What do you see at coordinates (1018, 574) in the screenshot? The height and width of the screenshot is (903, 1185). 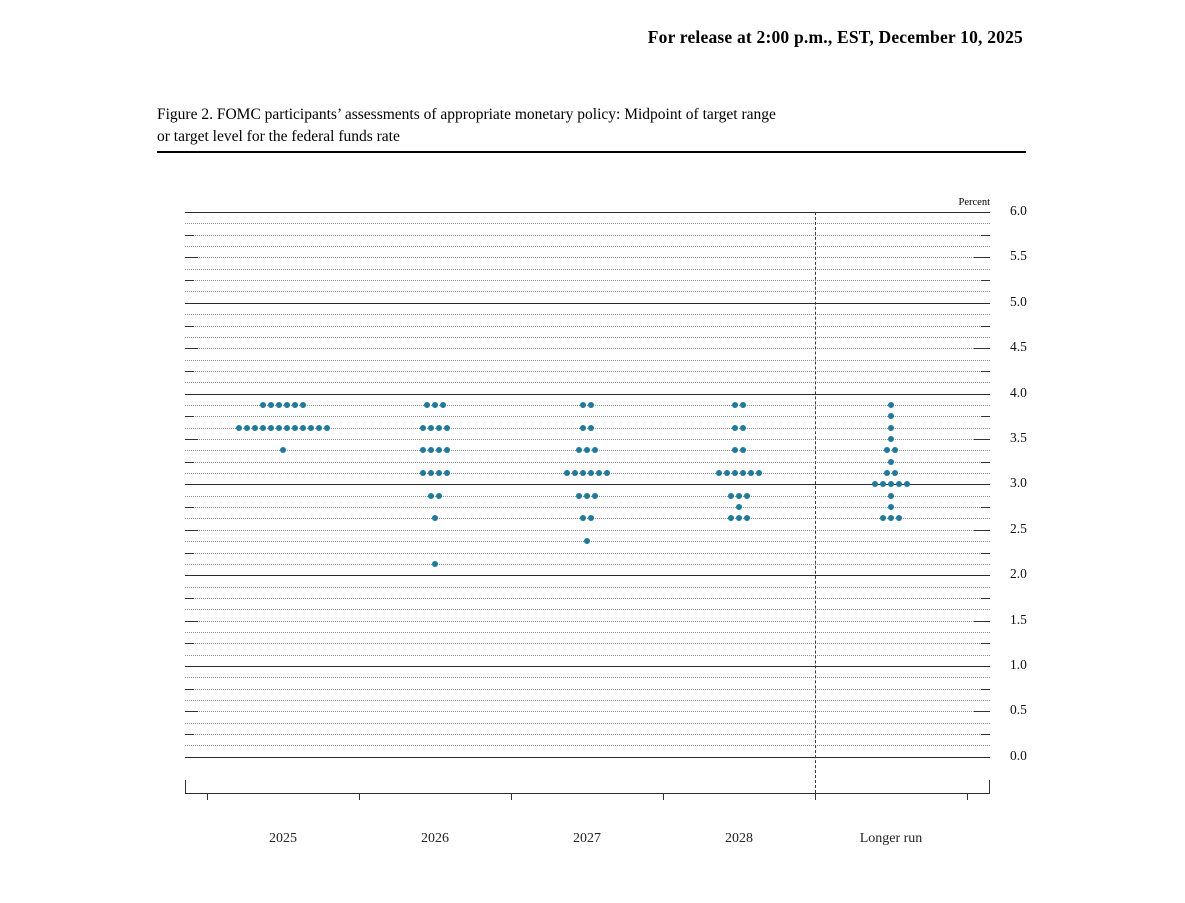 I see `y-axis-label: 2.0` at bounding box center [1018, 574].